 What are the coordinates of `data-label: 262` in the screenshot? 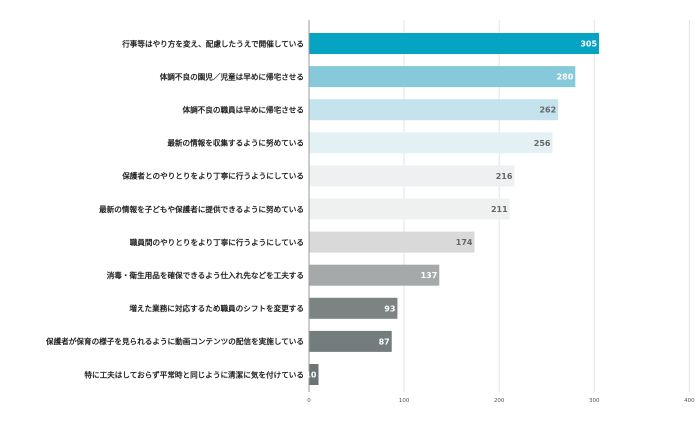 It's located at (547, 110).